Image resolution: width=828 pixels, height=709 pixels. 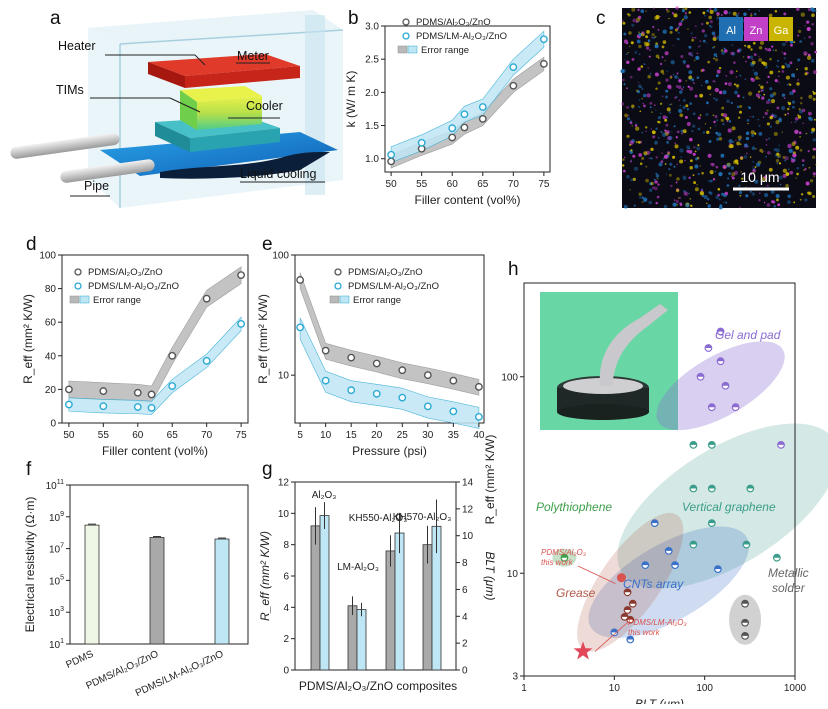 What do you see at coordinates (490, 575) in the screenshot?
I see `y2-axis-label: BLT (μm)` at bounding box center [490, 575].